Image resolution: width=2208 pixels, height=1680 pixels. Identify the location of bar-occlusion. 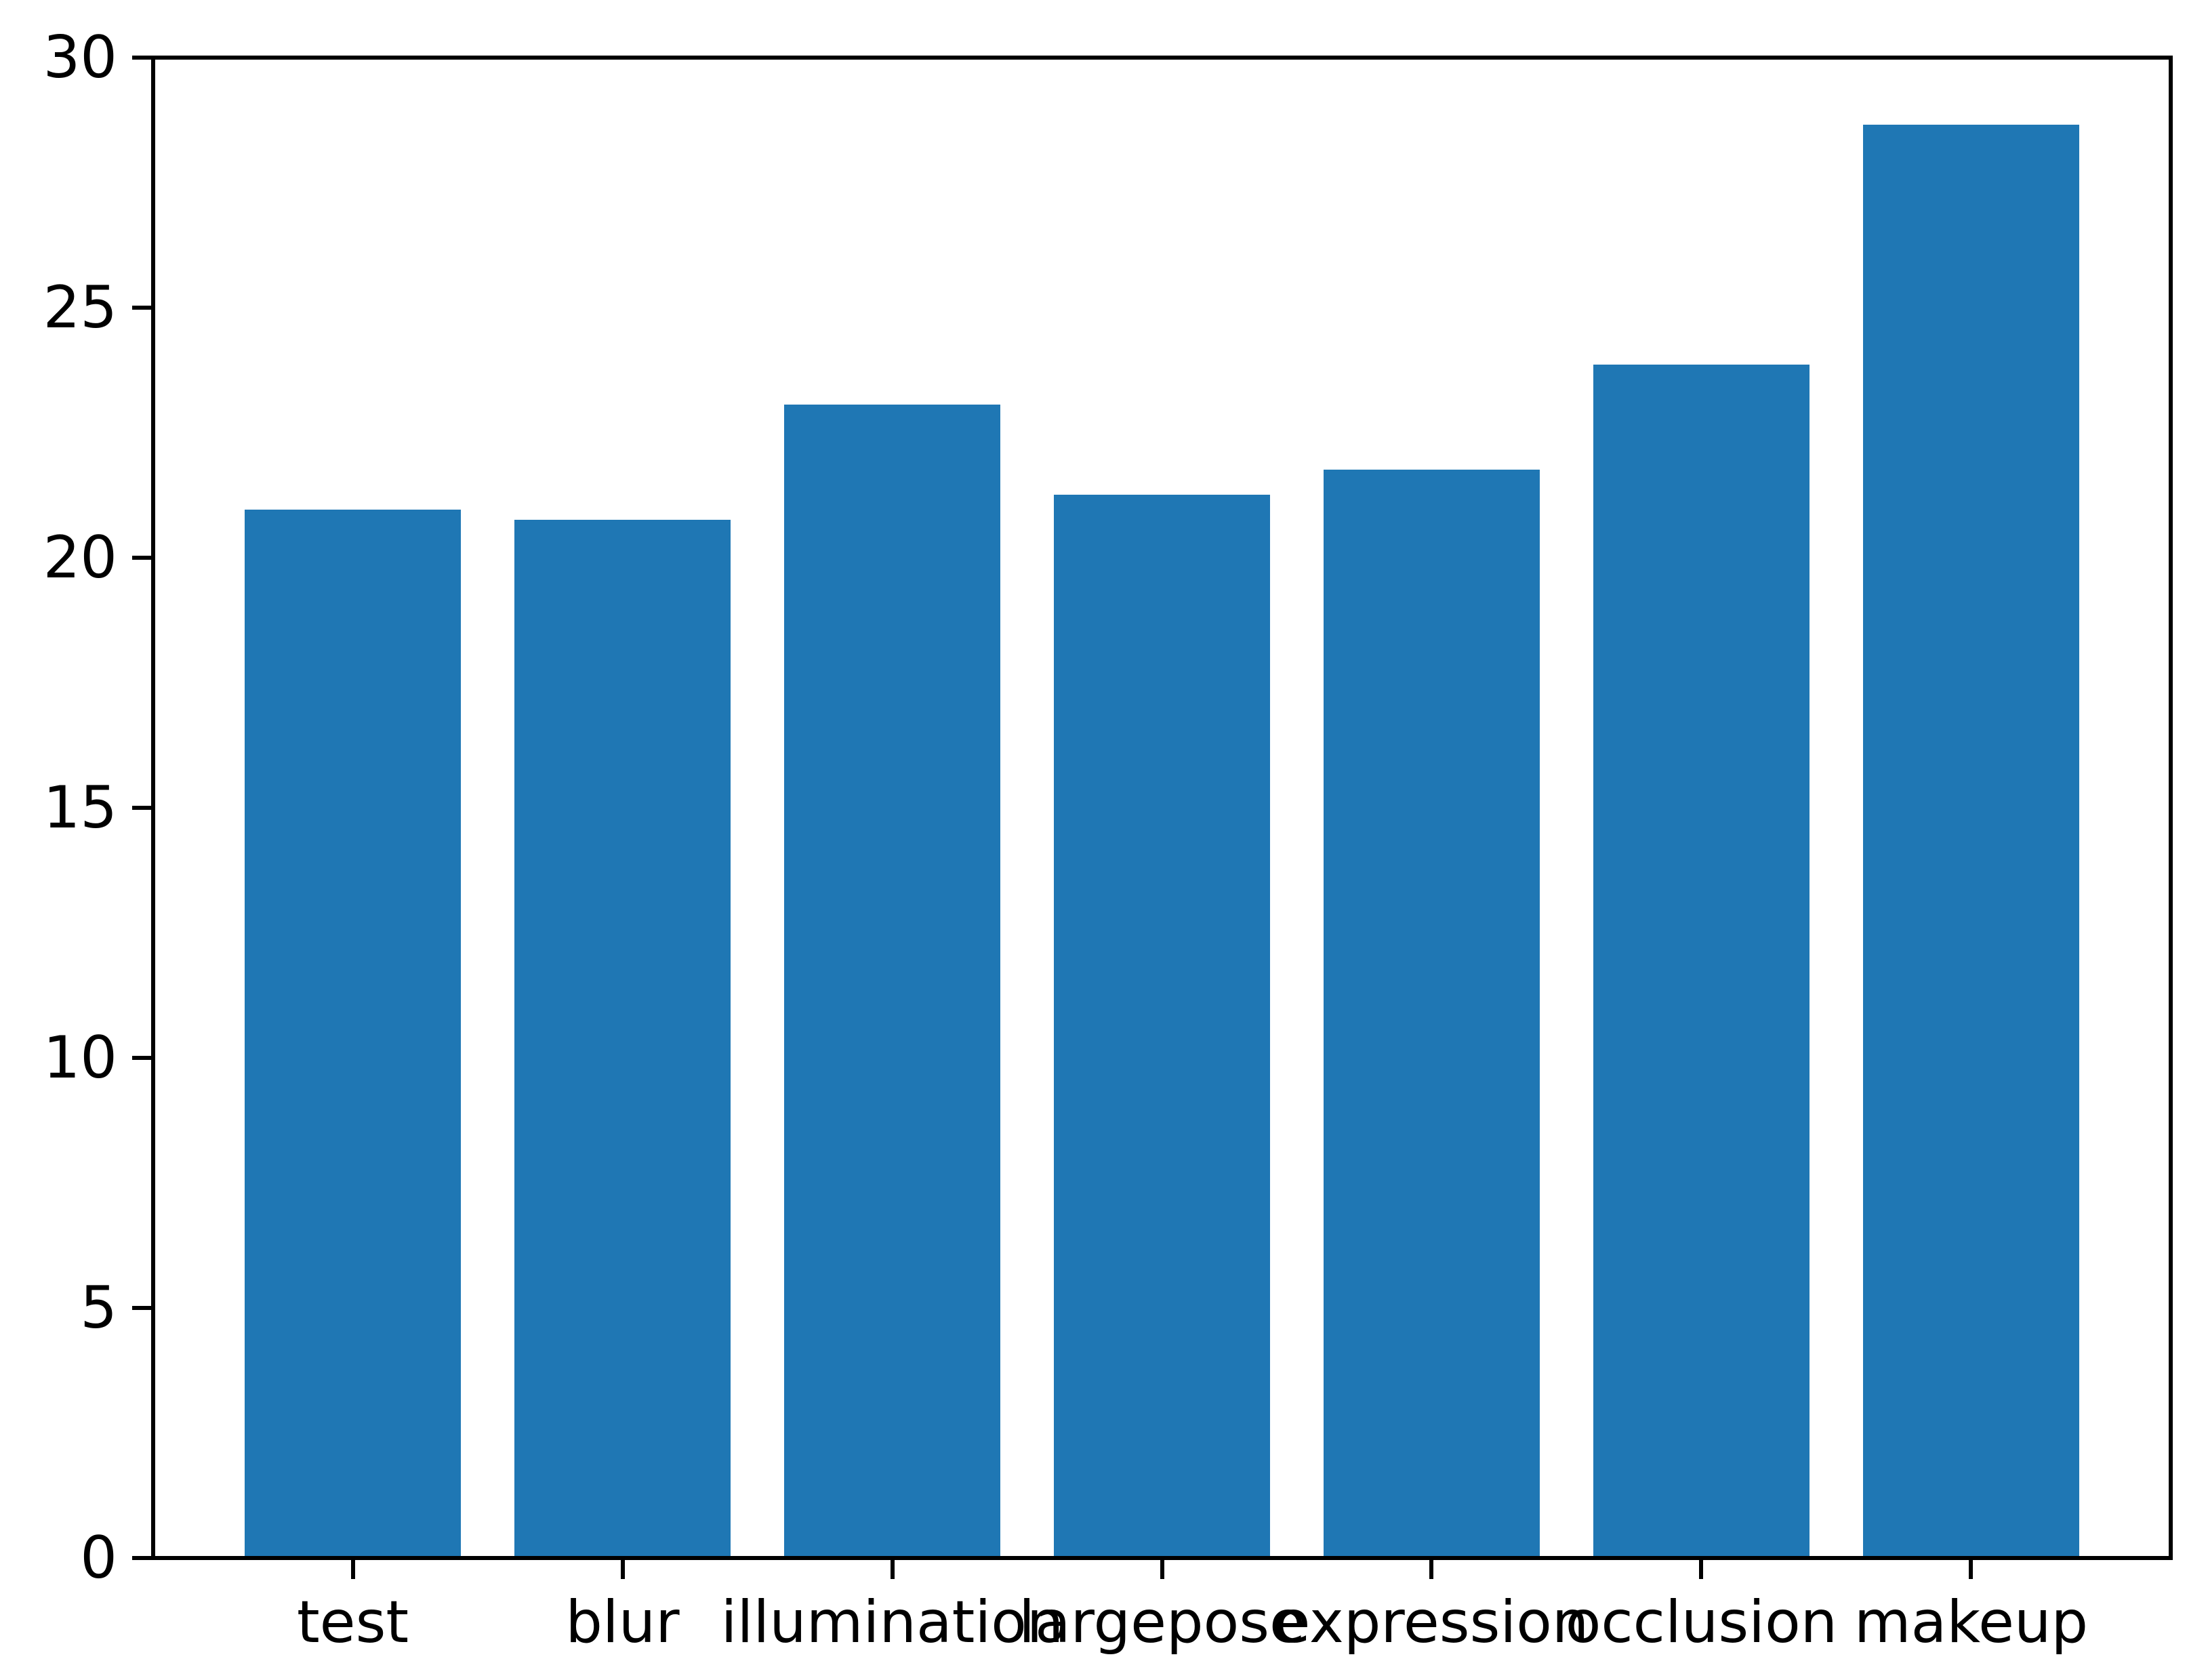
(1701, 962).